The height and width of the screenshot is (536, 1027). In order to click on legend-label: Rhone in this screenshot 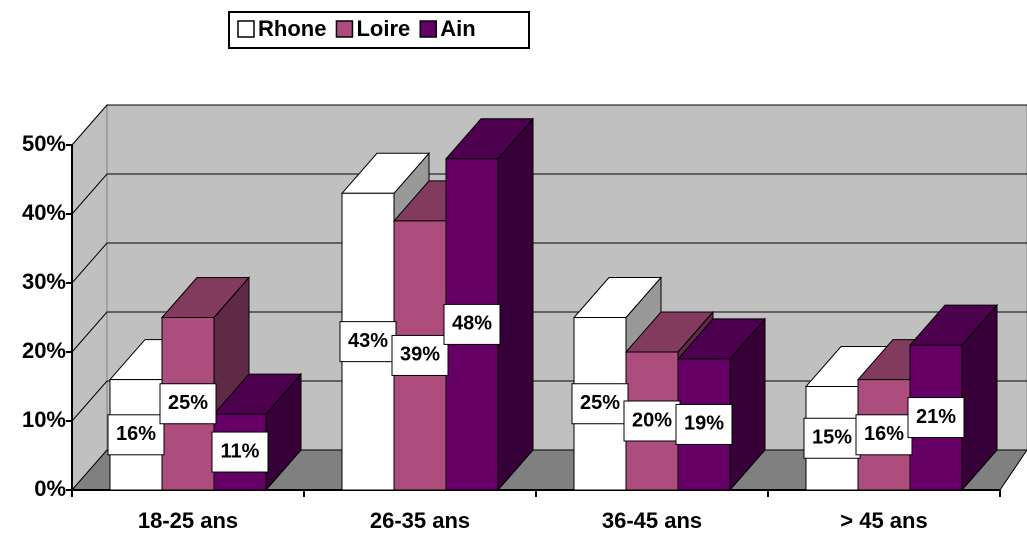, I will do `click(292, 28)`.